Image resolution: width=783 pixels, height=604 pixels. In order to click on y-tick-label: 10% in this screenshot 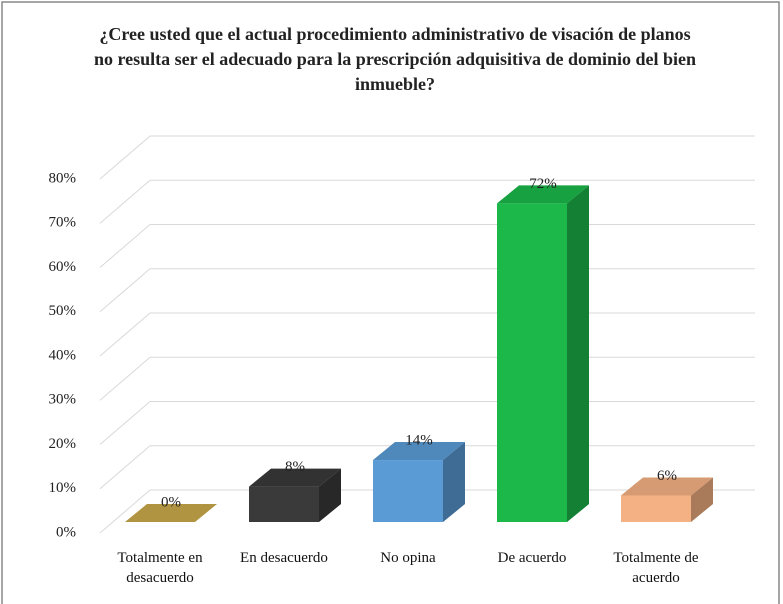, I will do `click(63, 488)`.